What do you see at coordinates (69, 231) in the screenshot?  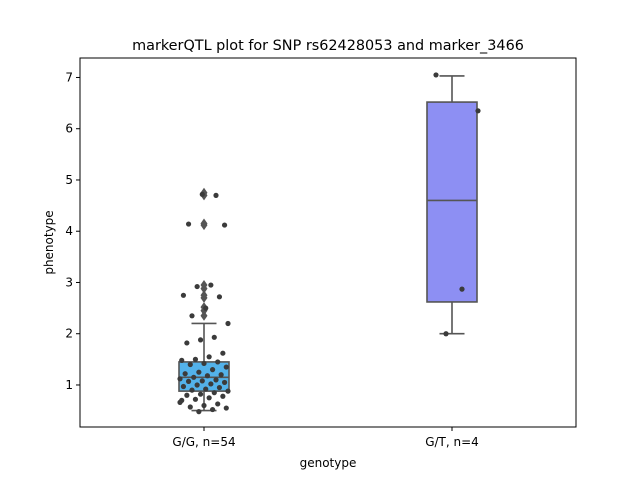 I see `y-tick-label: 4` at bounding box center [69, 231].